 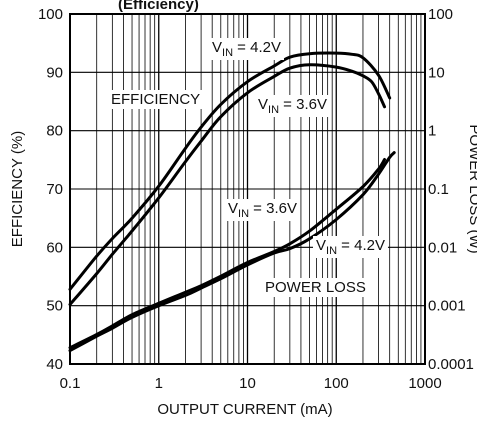 I want to click on y-tick-labels: 40 50 60 70 80 90 100, so click(x=50, y=189).